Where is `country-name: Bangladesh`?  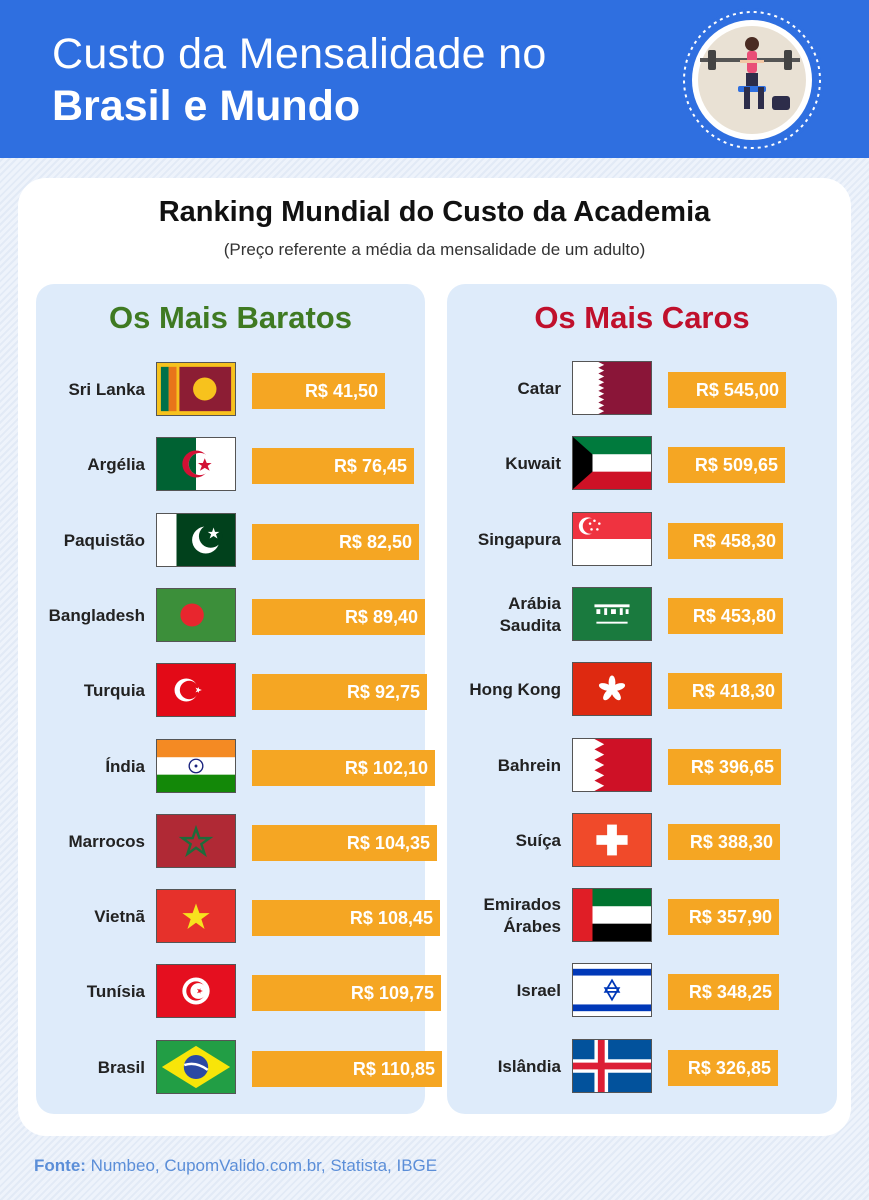 country-name: Bangladesh is located at coordinates (96, 615).